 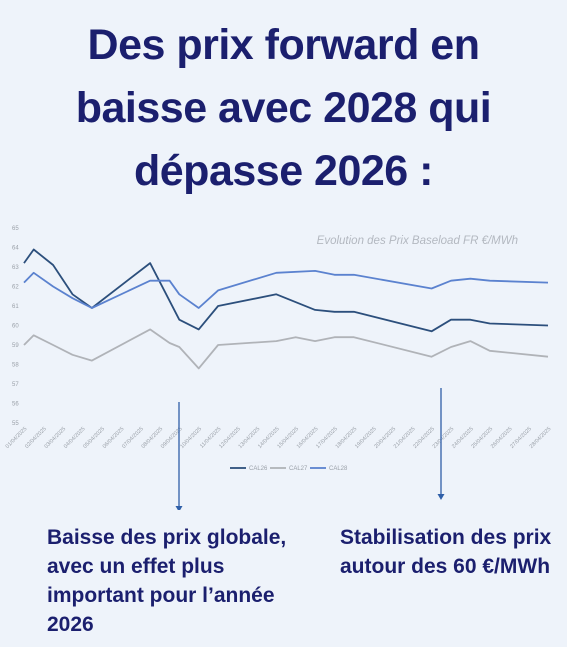 What do you see at coordinates (15, 405) in the screenshot?
I see `y-tick-label: 56` at bounding box center [15, 405].